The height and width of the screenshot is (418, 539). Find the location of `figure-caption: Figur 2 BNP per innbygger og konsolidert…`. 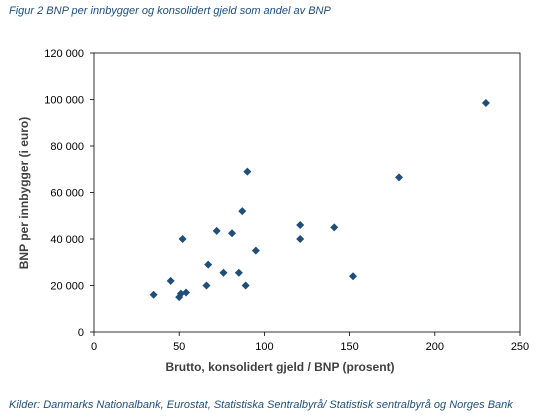

figure-caption: Figur 2 BNP per innbygger og konsolidert… is located at coordinates (170, 11).